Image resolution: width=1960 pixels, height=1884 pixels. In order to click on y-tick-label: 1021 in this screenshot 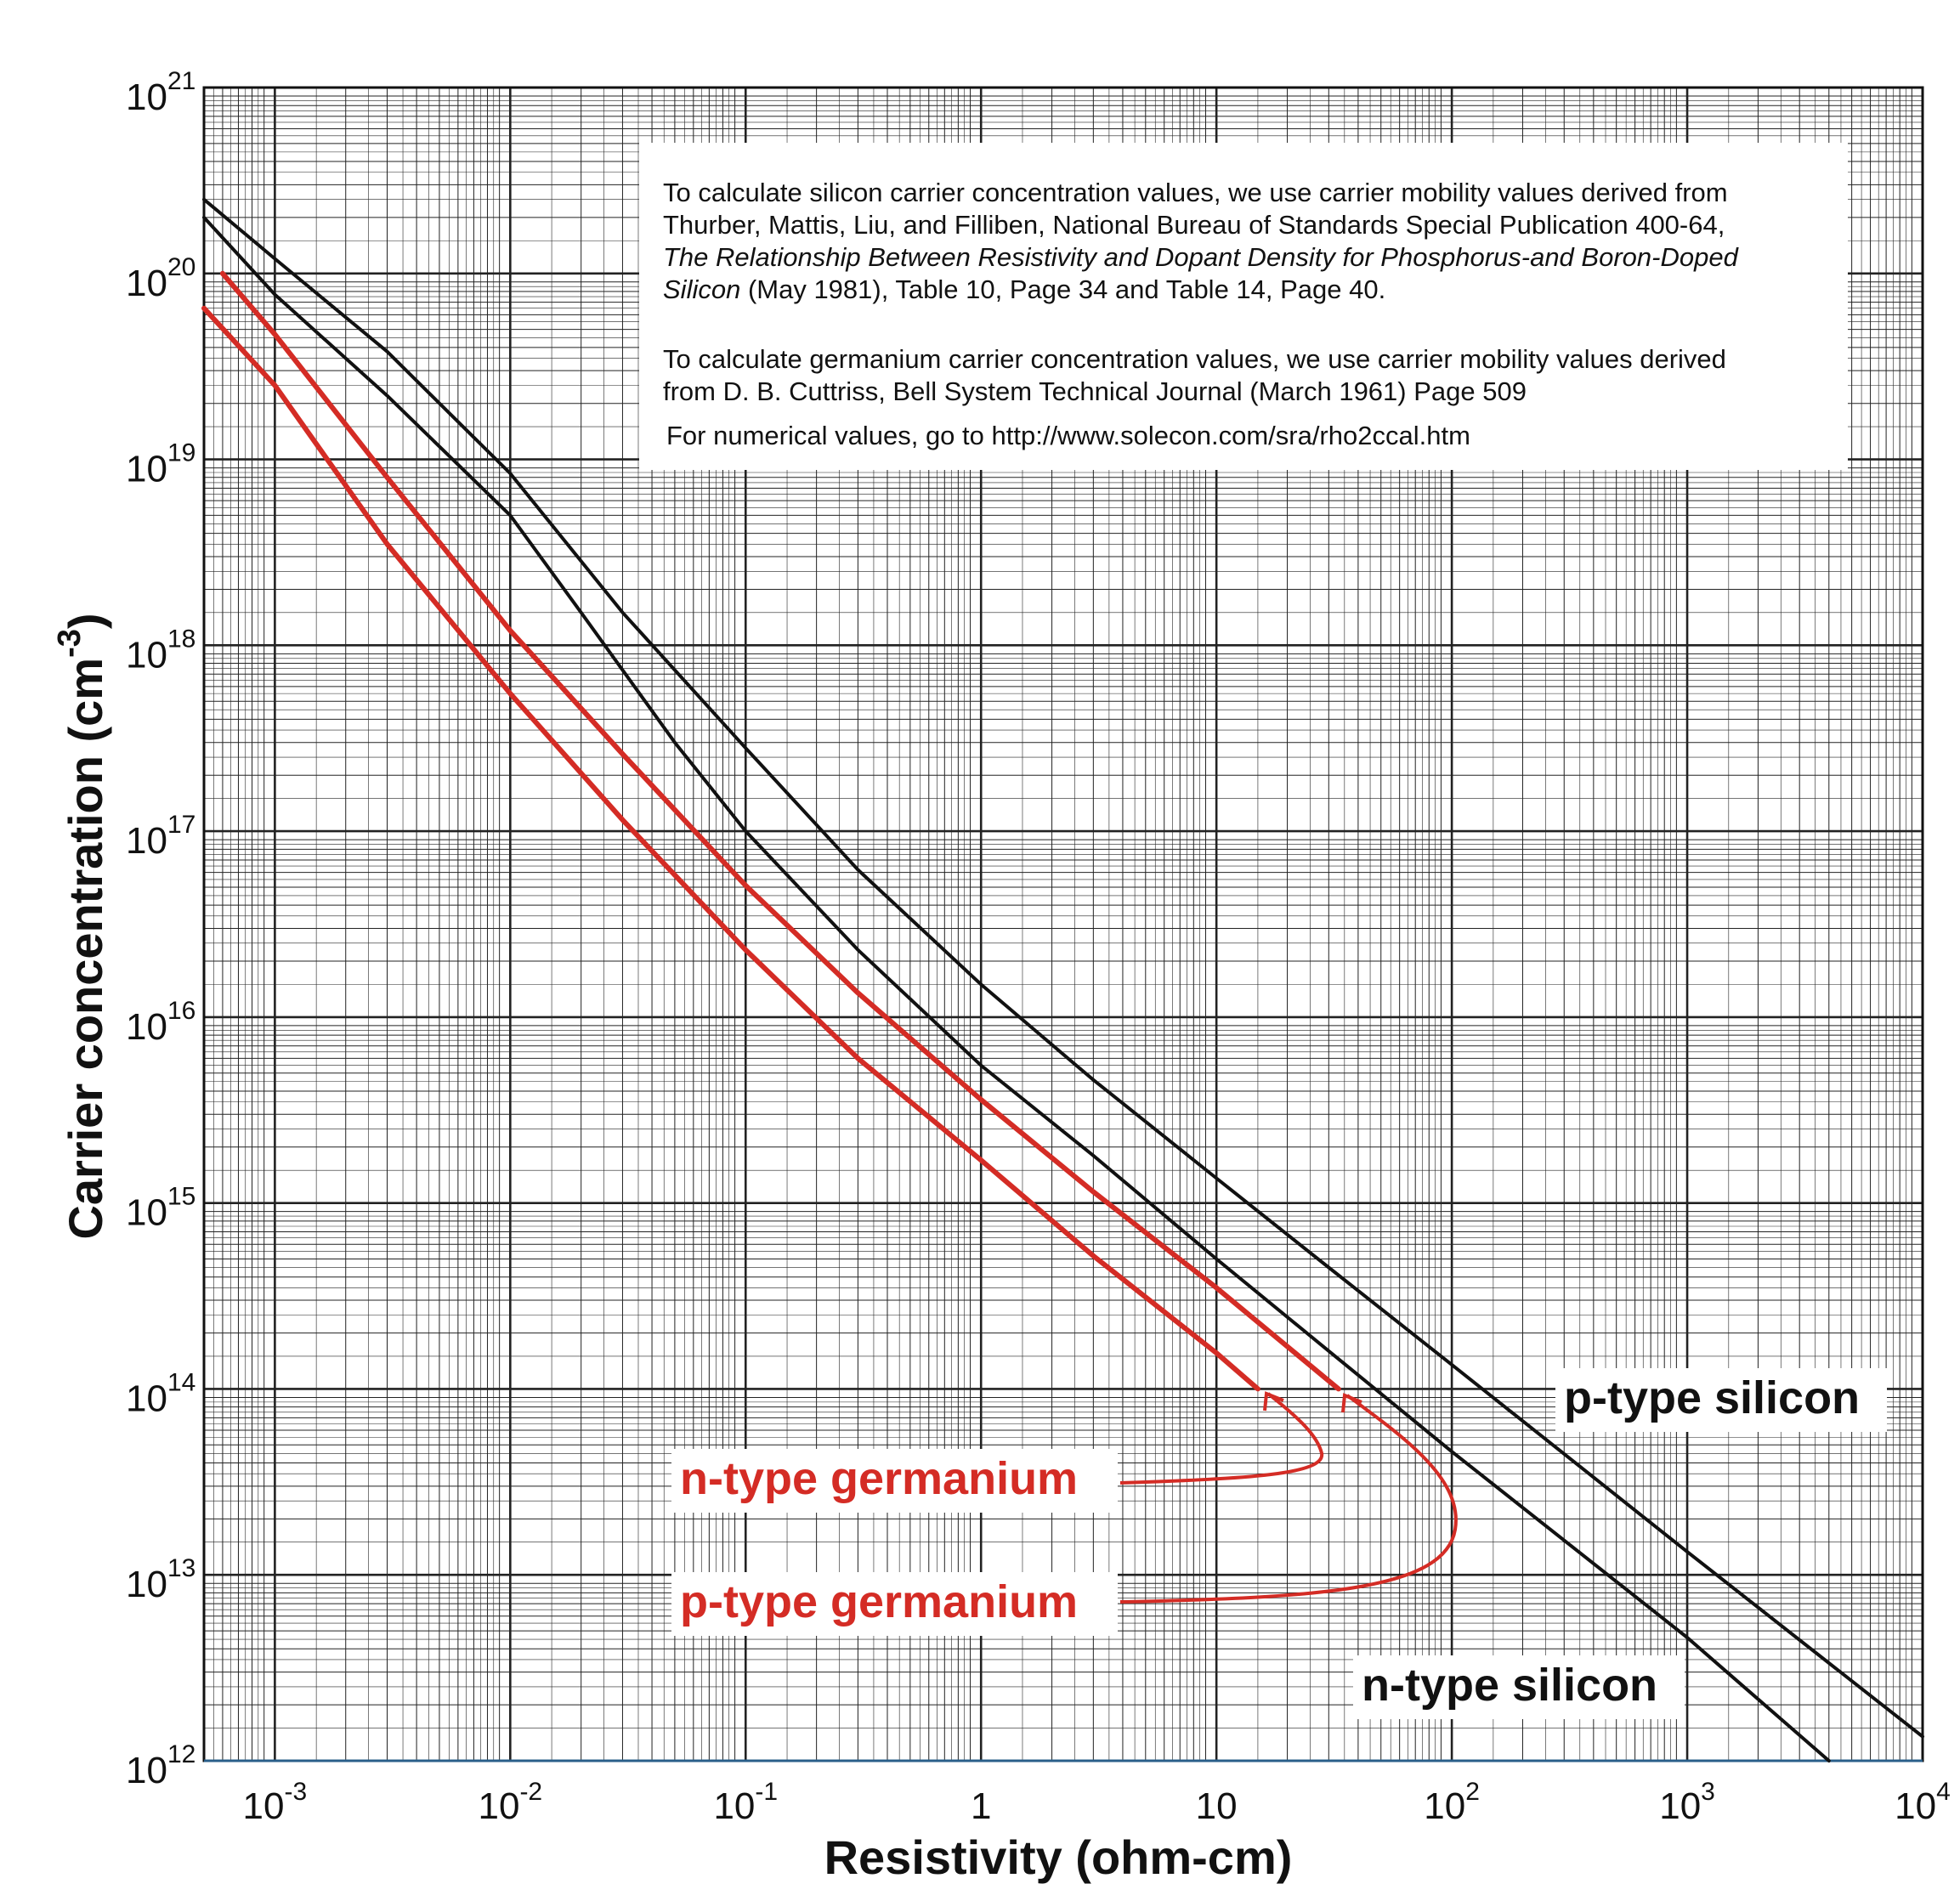, I will do `click(160, 92)`.